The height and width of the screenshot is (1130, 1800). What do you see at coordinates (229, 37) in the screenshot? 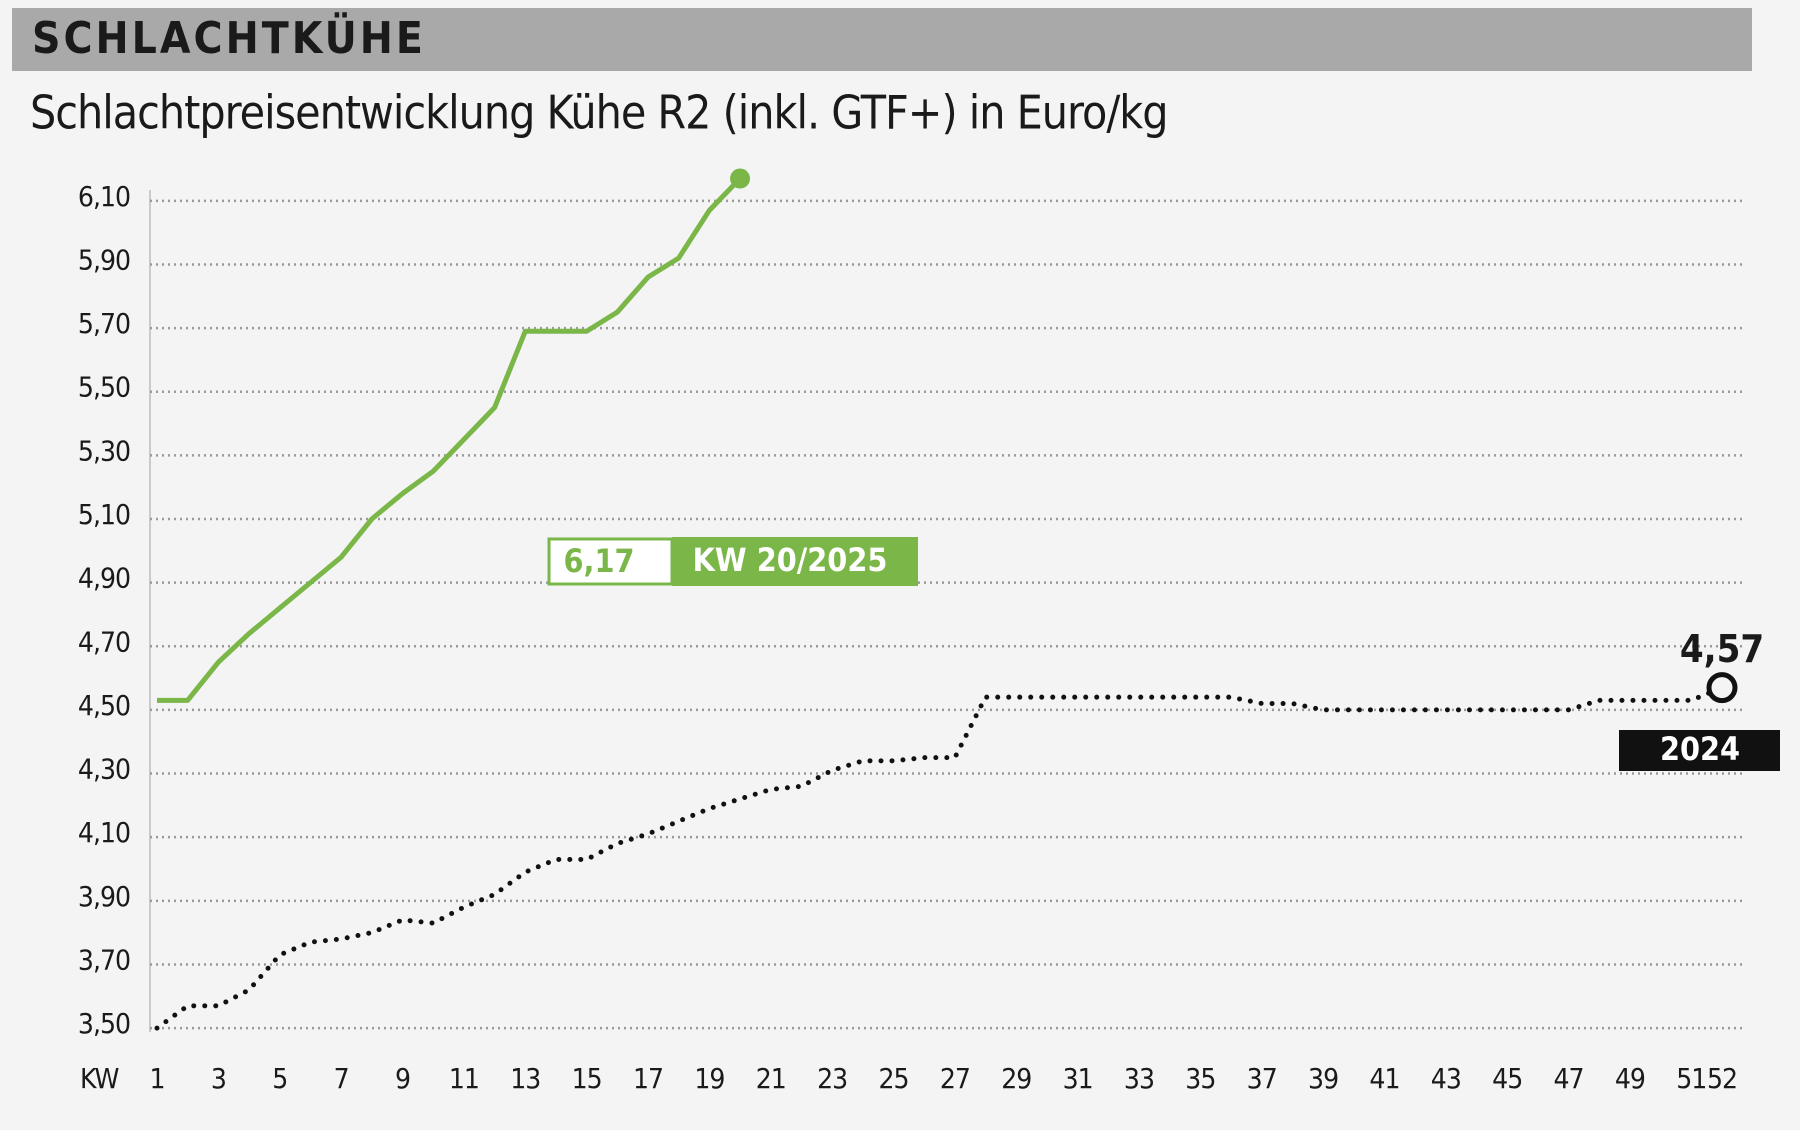
I see `header: SCHLACHTKÜHE` at bounding box center [229, 37].